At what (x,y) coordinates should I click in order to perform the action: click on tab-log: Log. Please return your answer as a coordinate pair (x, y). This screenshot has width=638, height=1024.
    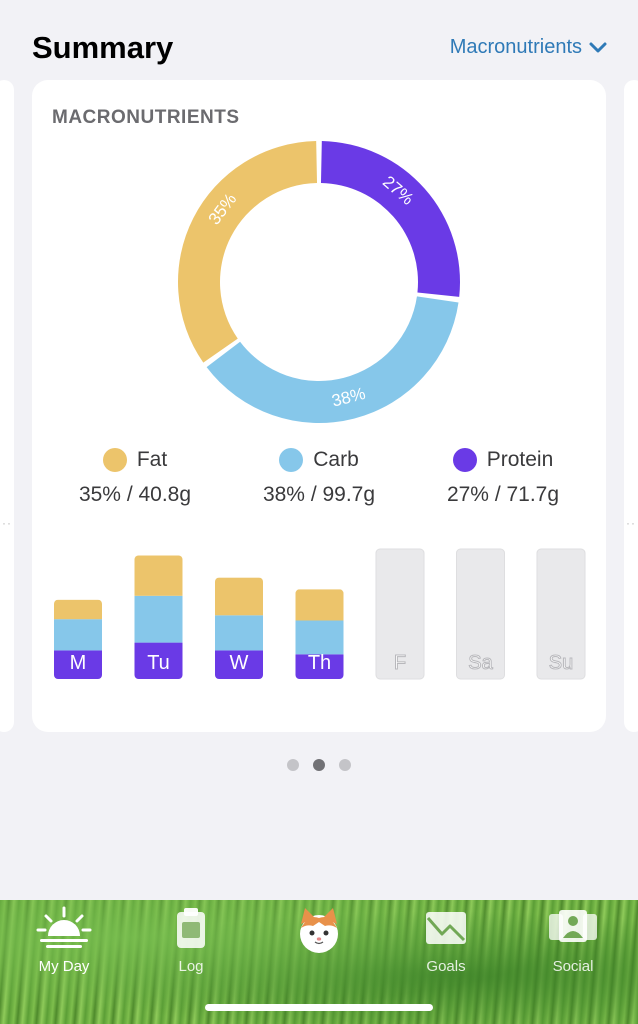
    Looking at the image, I should click on (191, 945).